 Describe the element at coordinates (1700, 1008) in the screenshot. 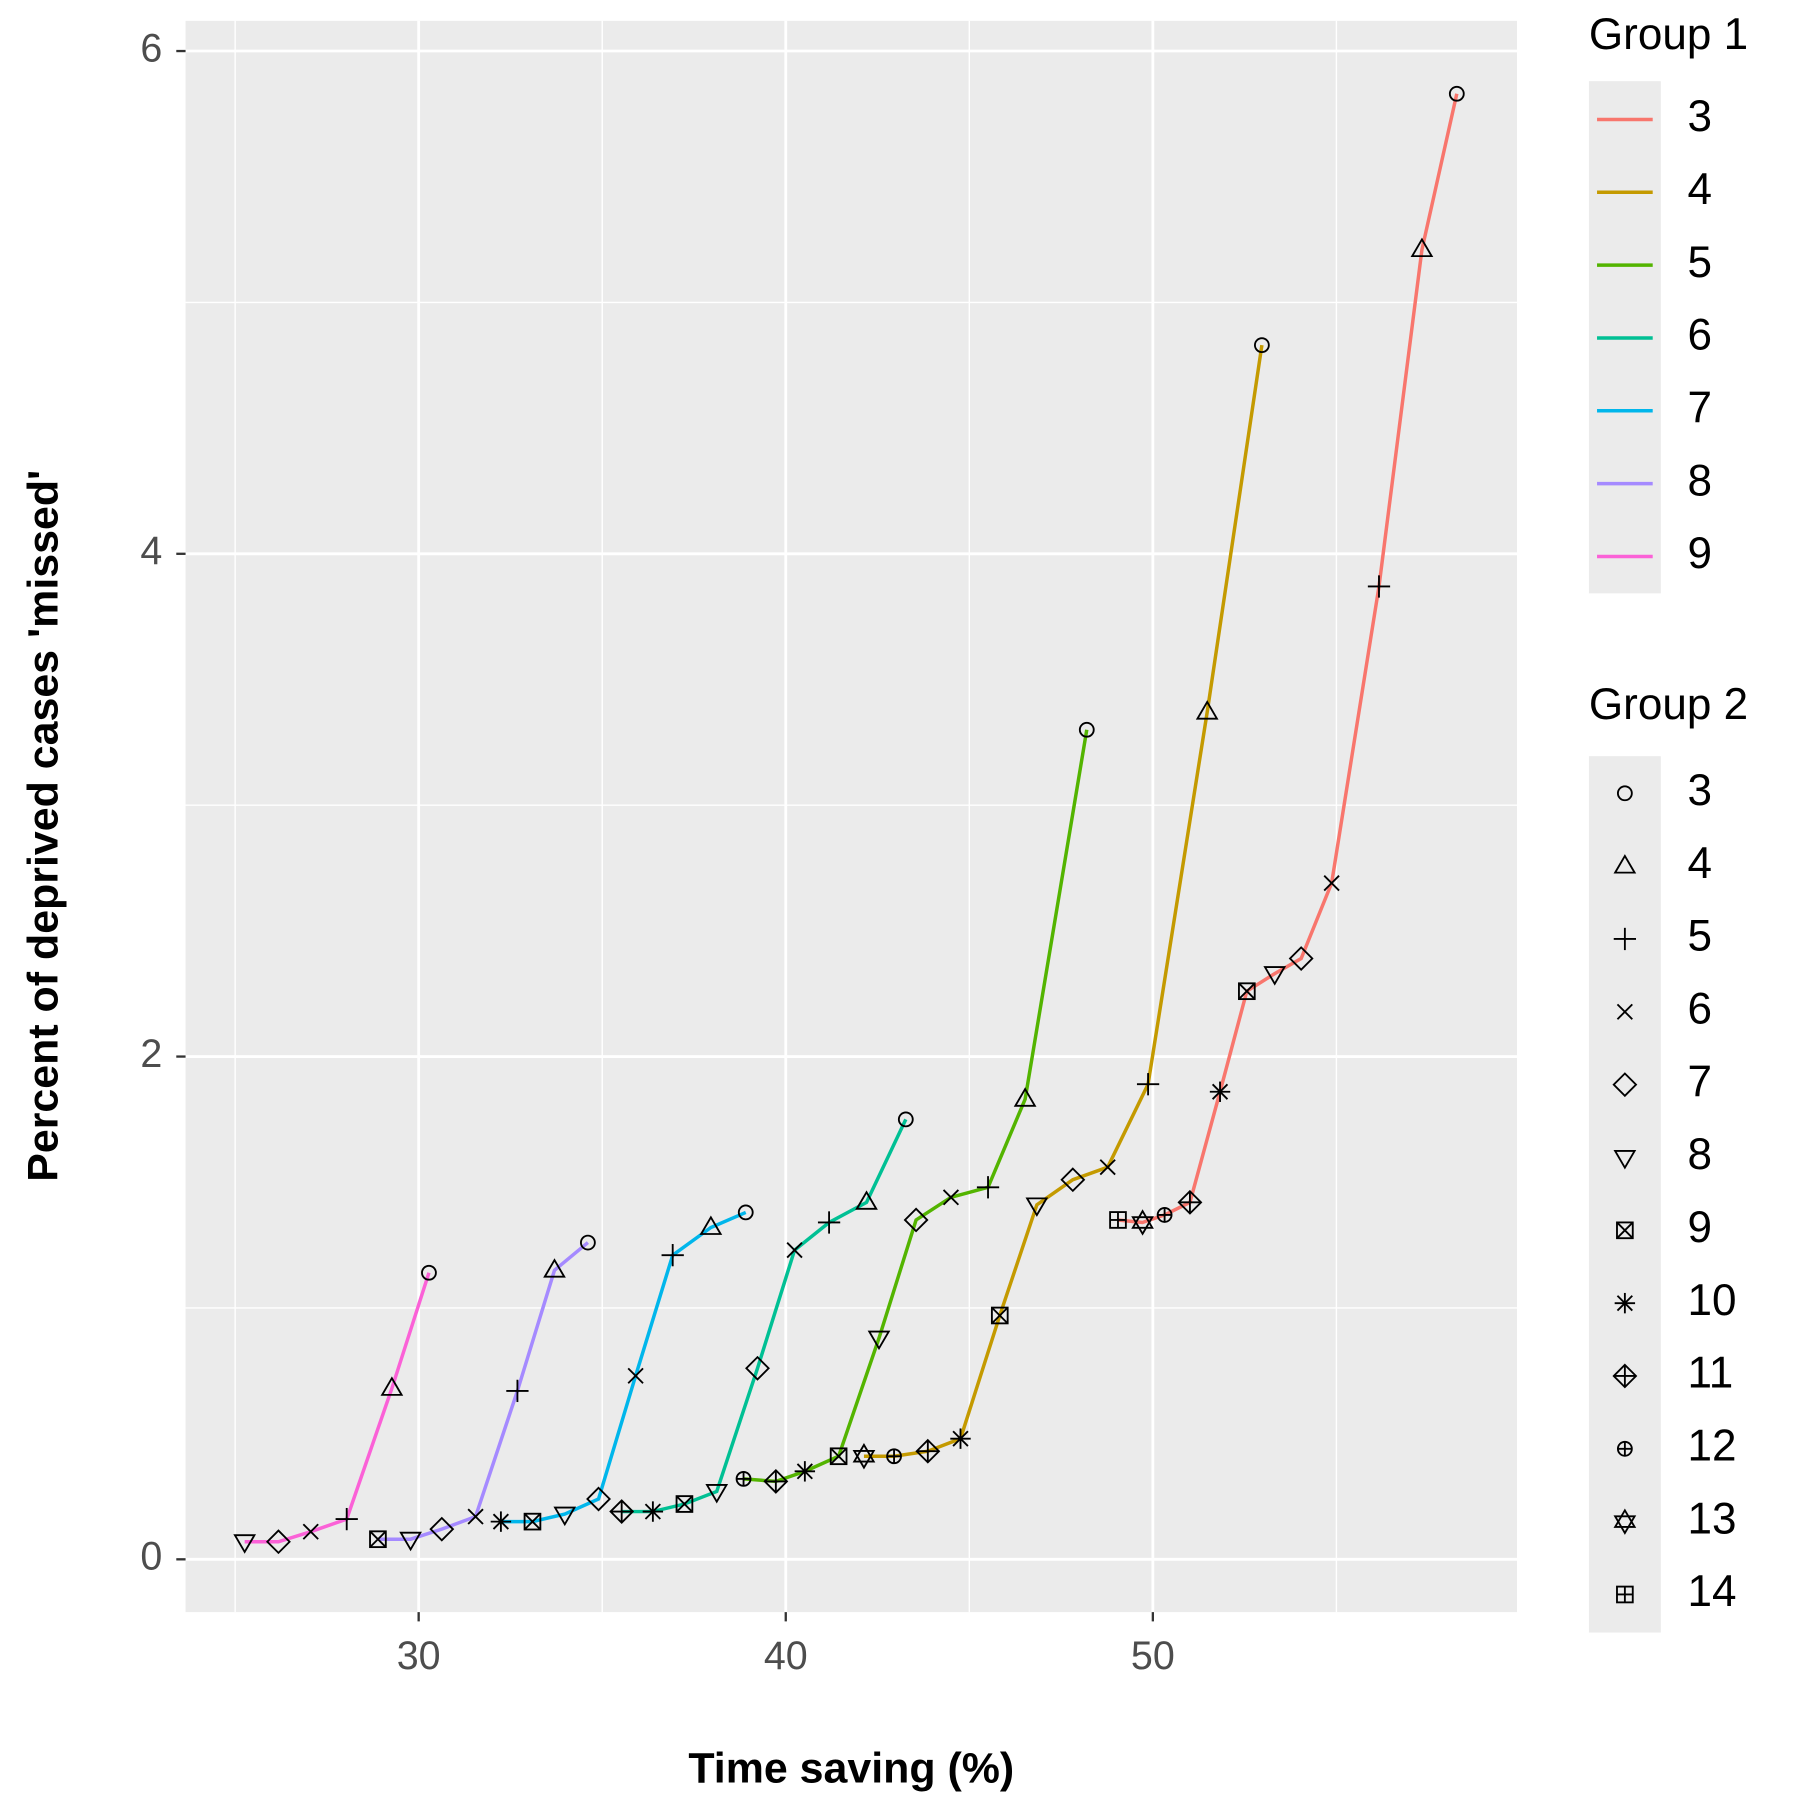

I see `legend-label: 6` at that location.